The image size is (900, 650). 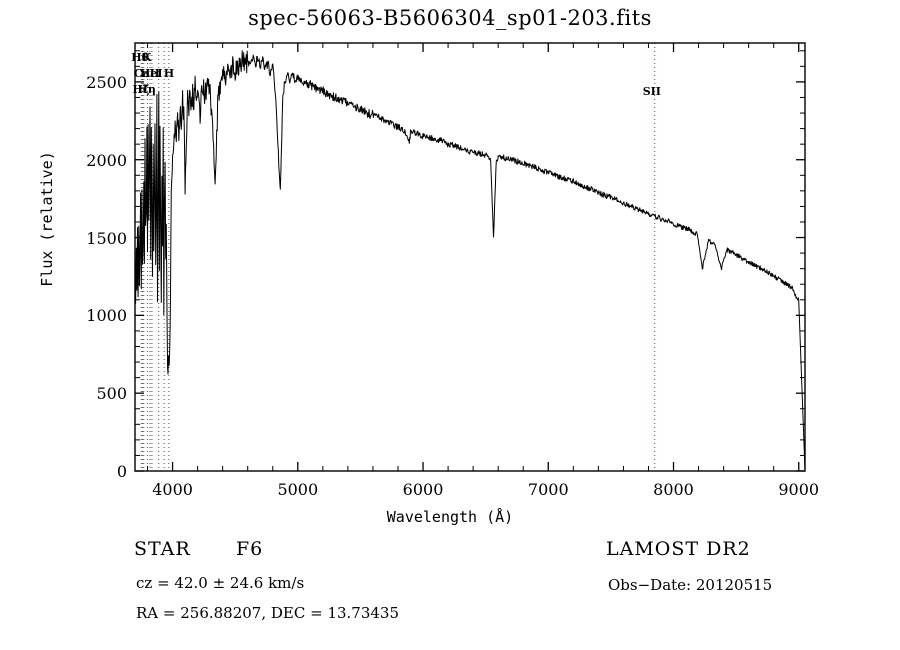 What do you see at coordinates (450, 18) in the screenshot?
I see `page-title: spec-56063-B5606304_sp01-203.fits` at bounding box center [450, 18].